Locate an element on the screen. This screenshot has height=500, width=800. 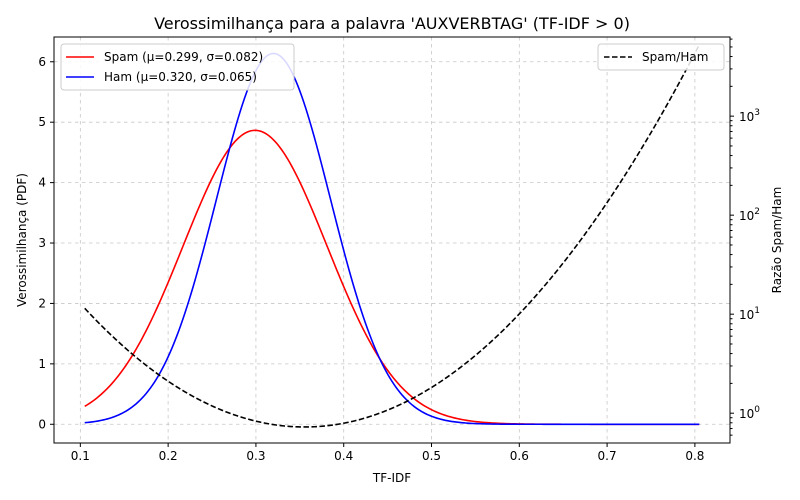
y-tick-label: 4 is located at coordinates (42, 183).